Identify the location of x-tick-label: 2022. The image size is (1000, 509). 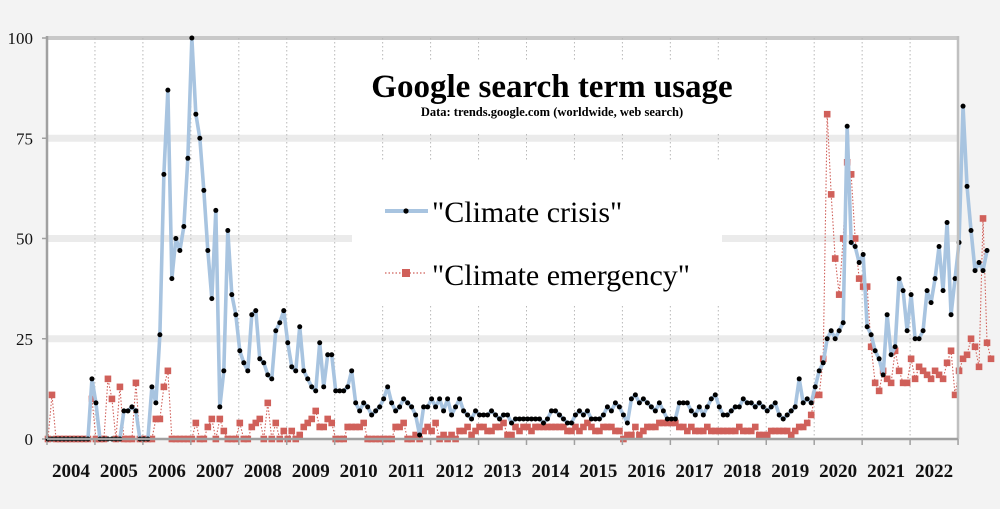
(934, 471).